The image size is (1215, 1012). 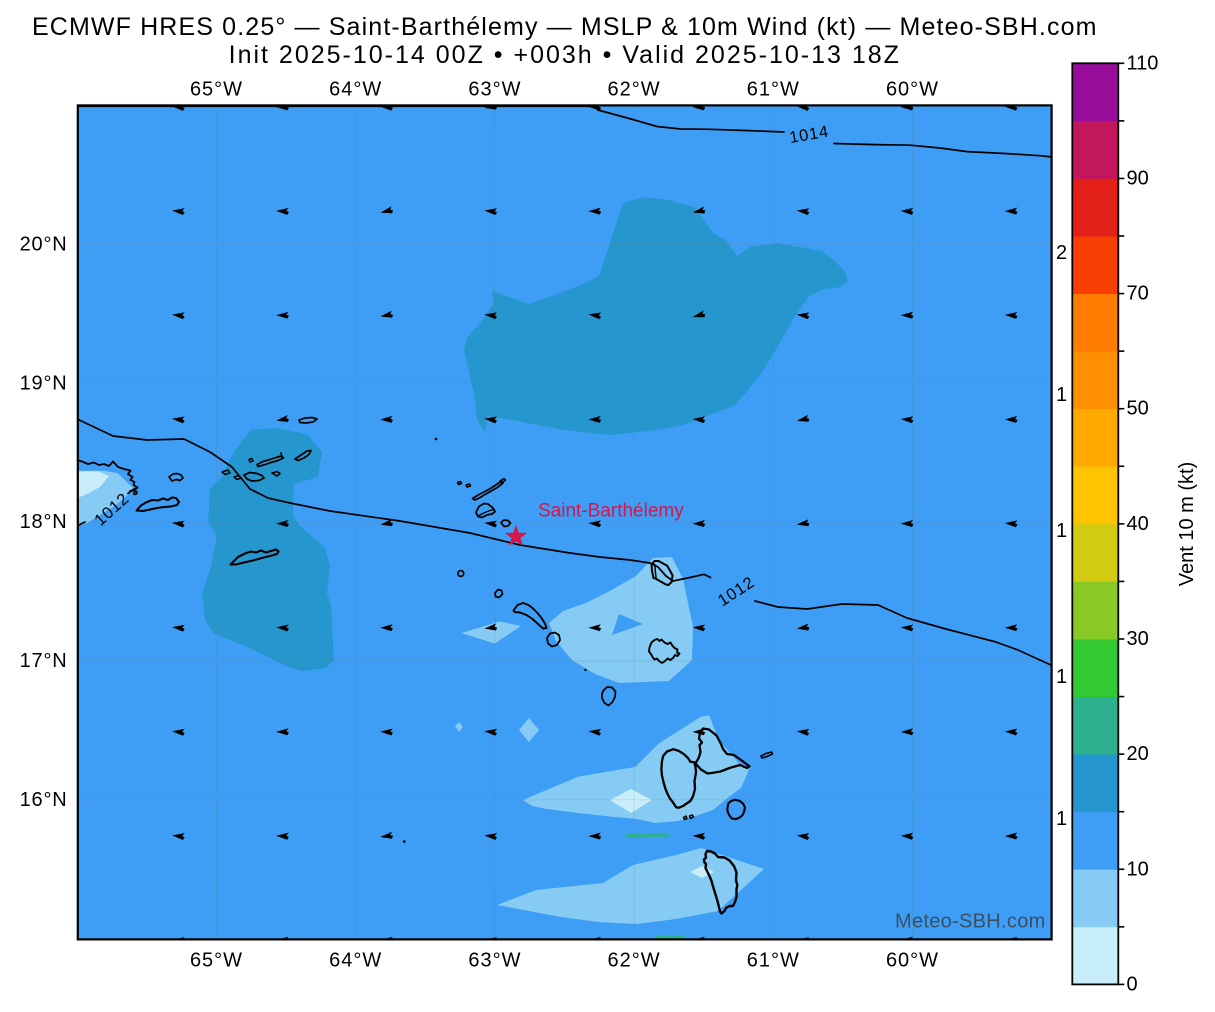 I want to click on svg-text: 19°N, so click(x=44, y=383).